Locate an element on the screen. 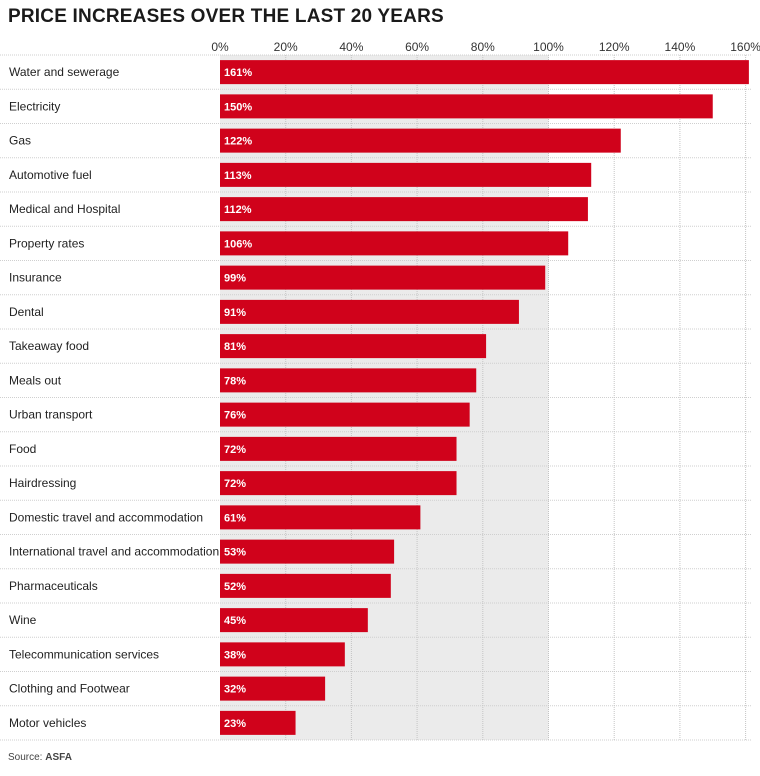 This screenshot has height=776, width=760. category-label: Clothing and Footwear is located at coordinates (69, 689).